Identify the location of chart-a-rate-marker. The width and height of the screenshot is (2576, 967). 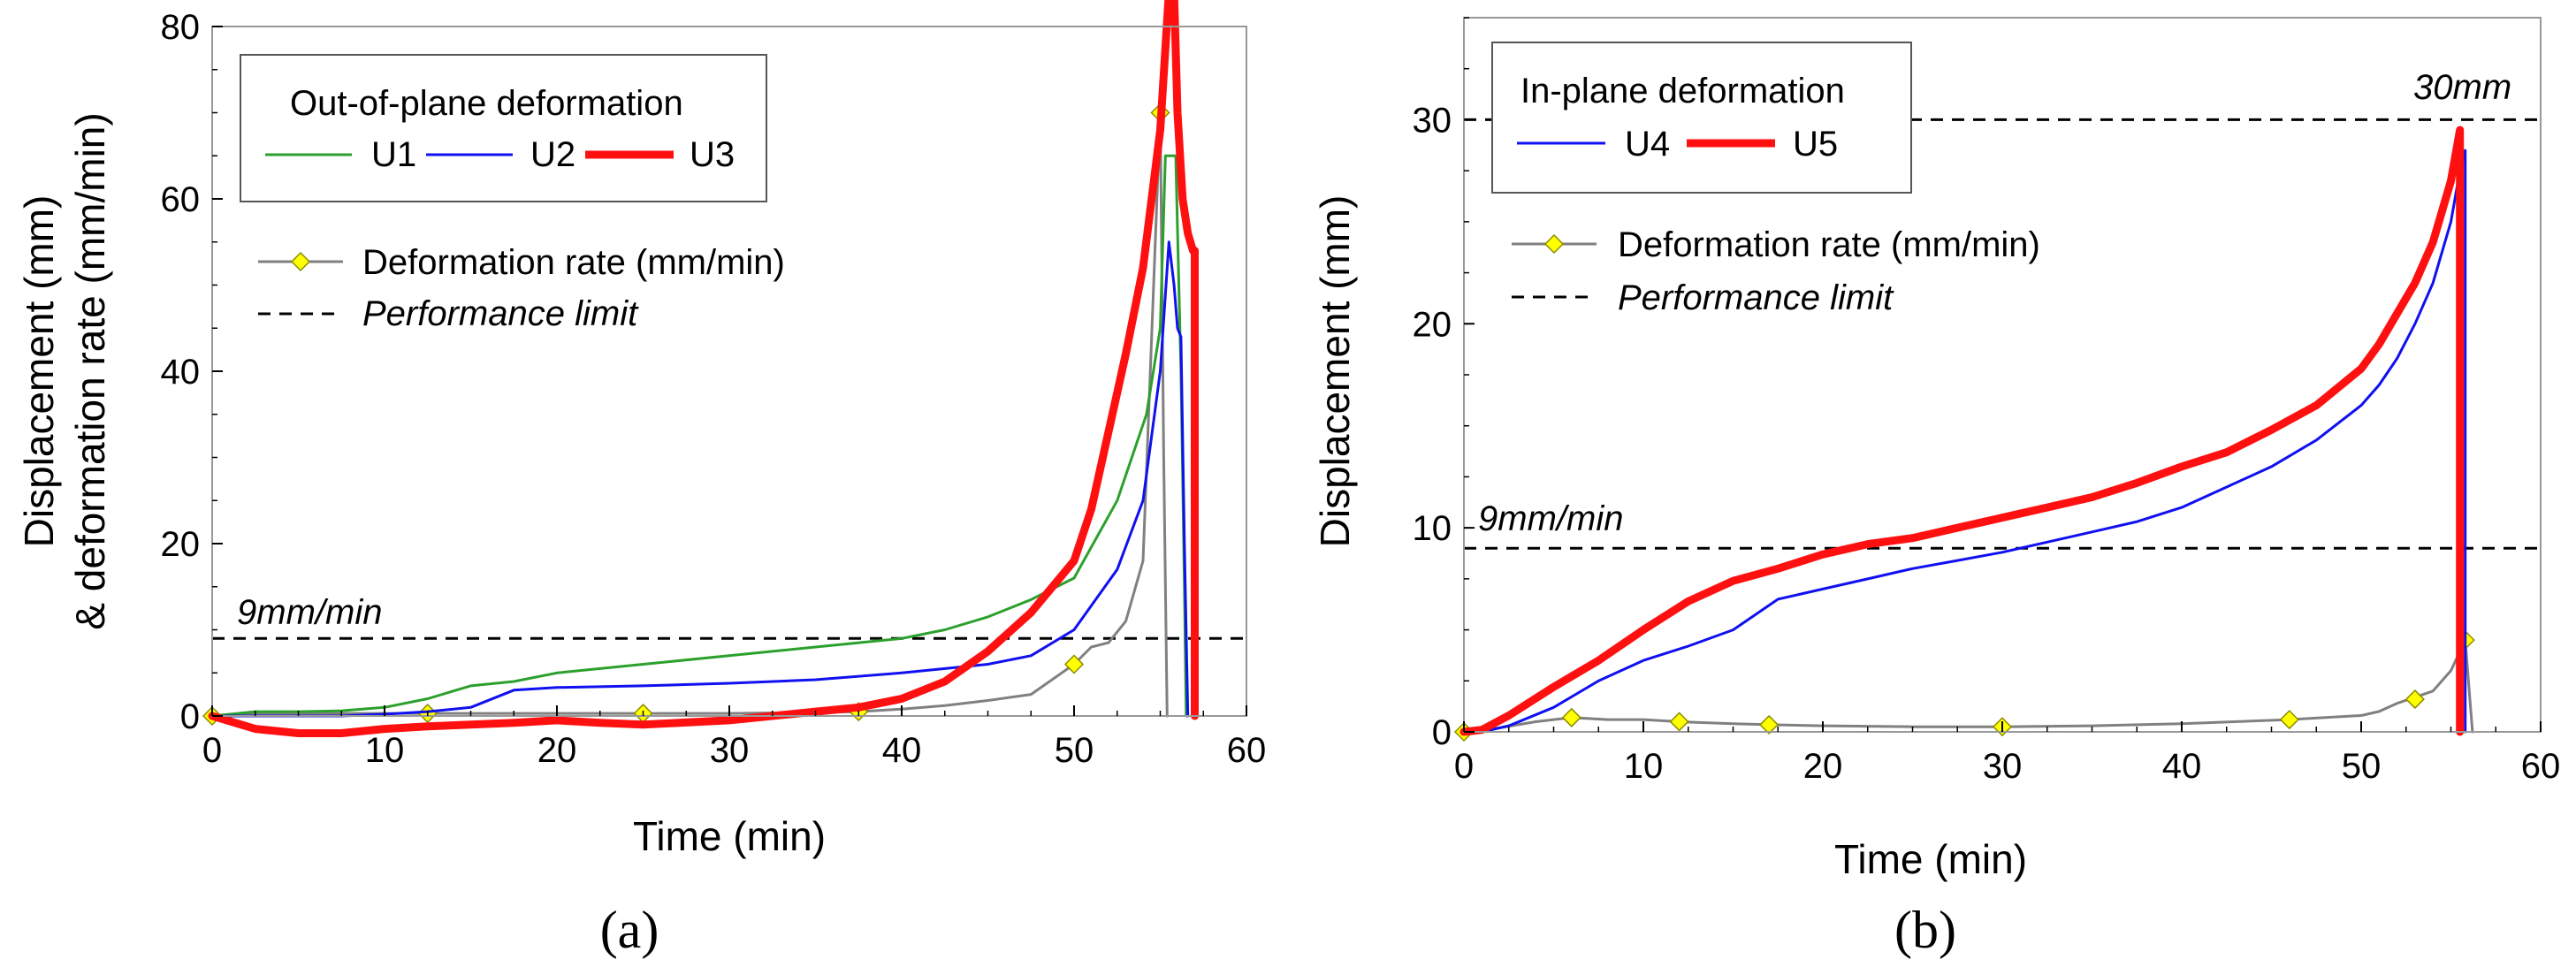
(1074, 664).